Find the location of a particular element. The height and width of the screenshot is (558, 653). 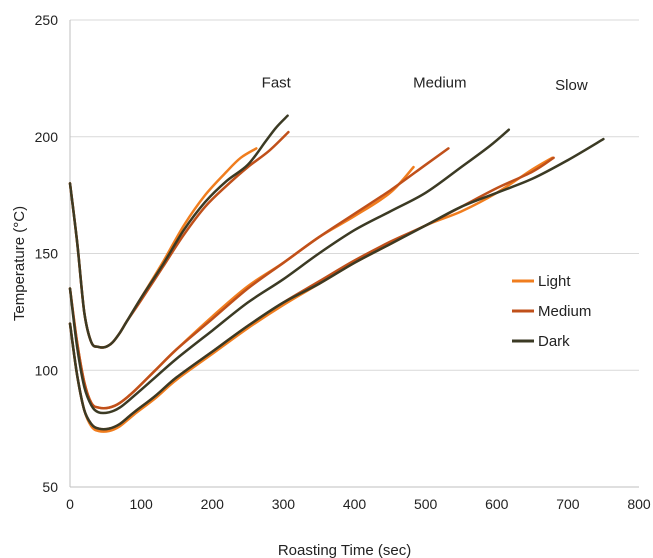

legend: Light Medium Dark is located at coordinates (551, 311).